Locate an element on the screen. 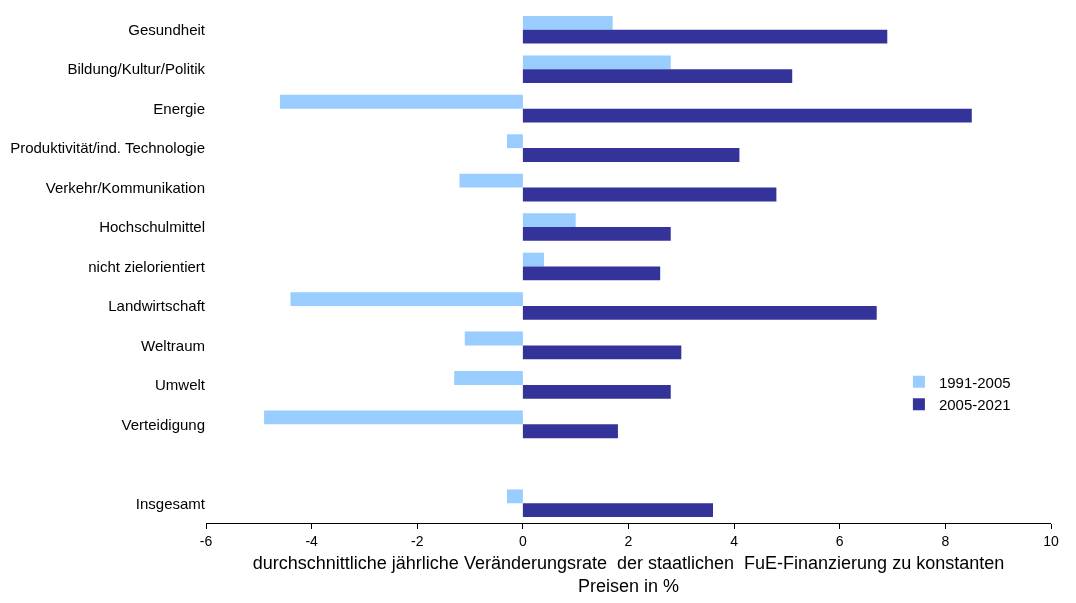 This screenshot has width=1076, height=603. y-tick-label: Landwirtschaft is located at coordinates (157, 306).